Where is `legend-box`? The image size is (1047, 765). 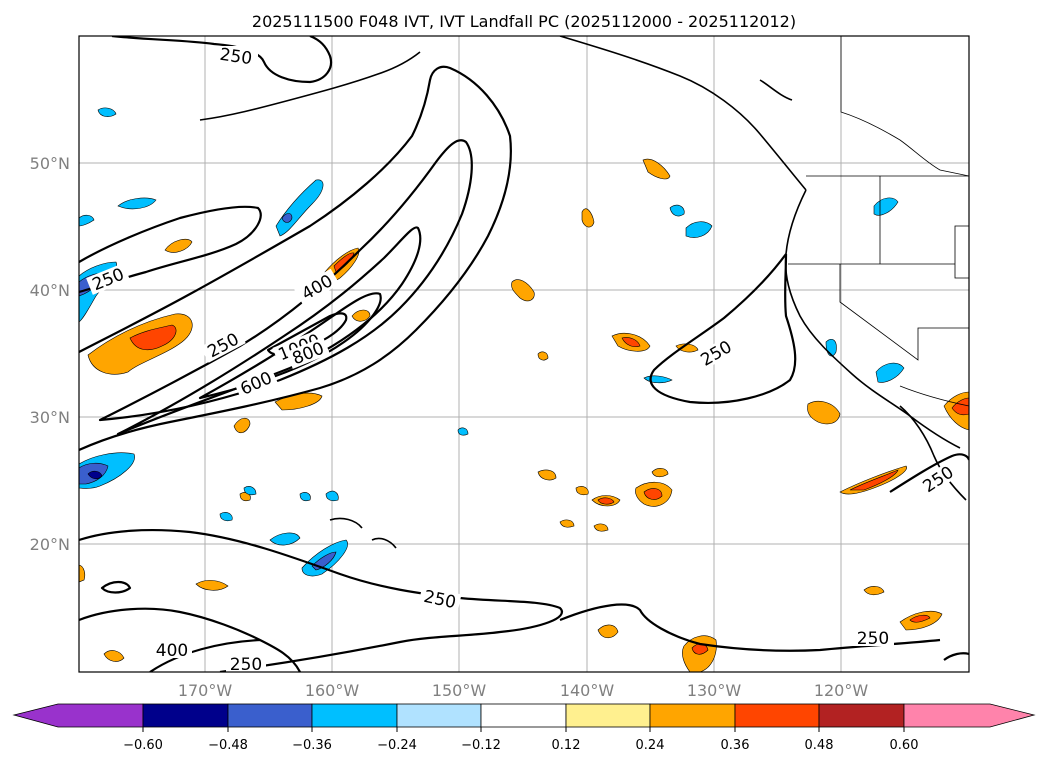
legend-box is located at coordinates (961, 252).